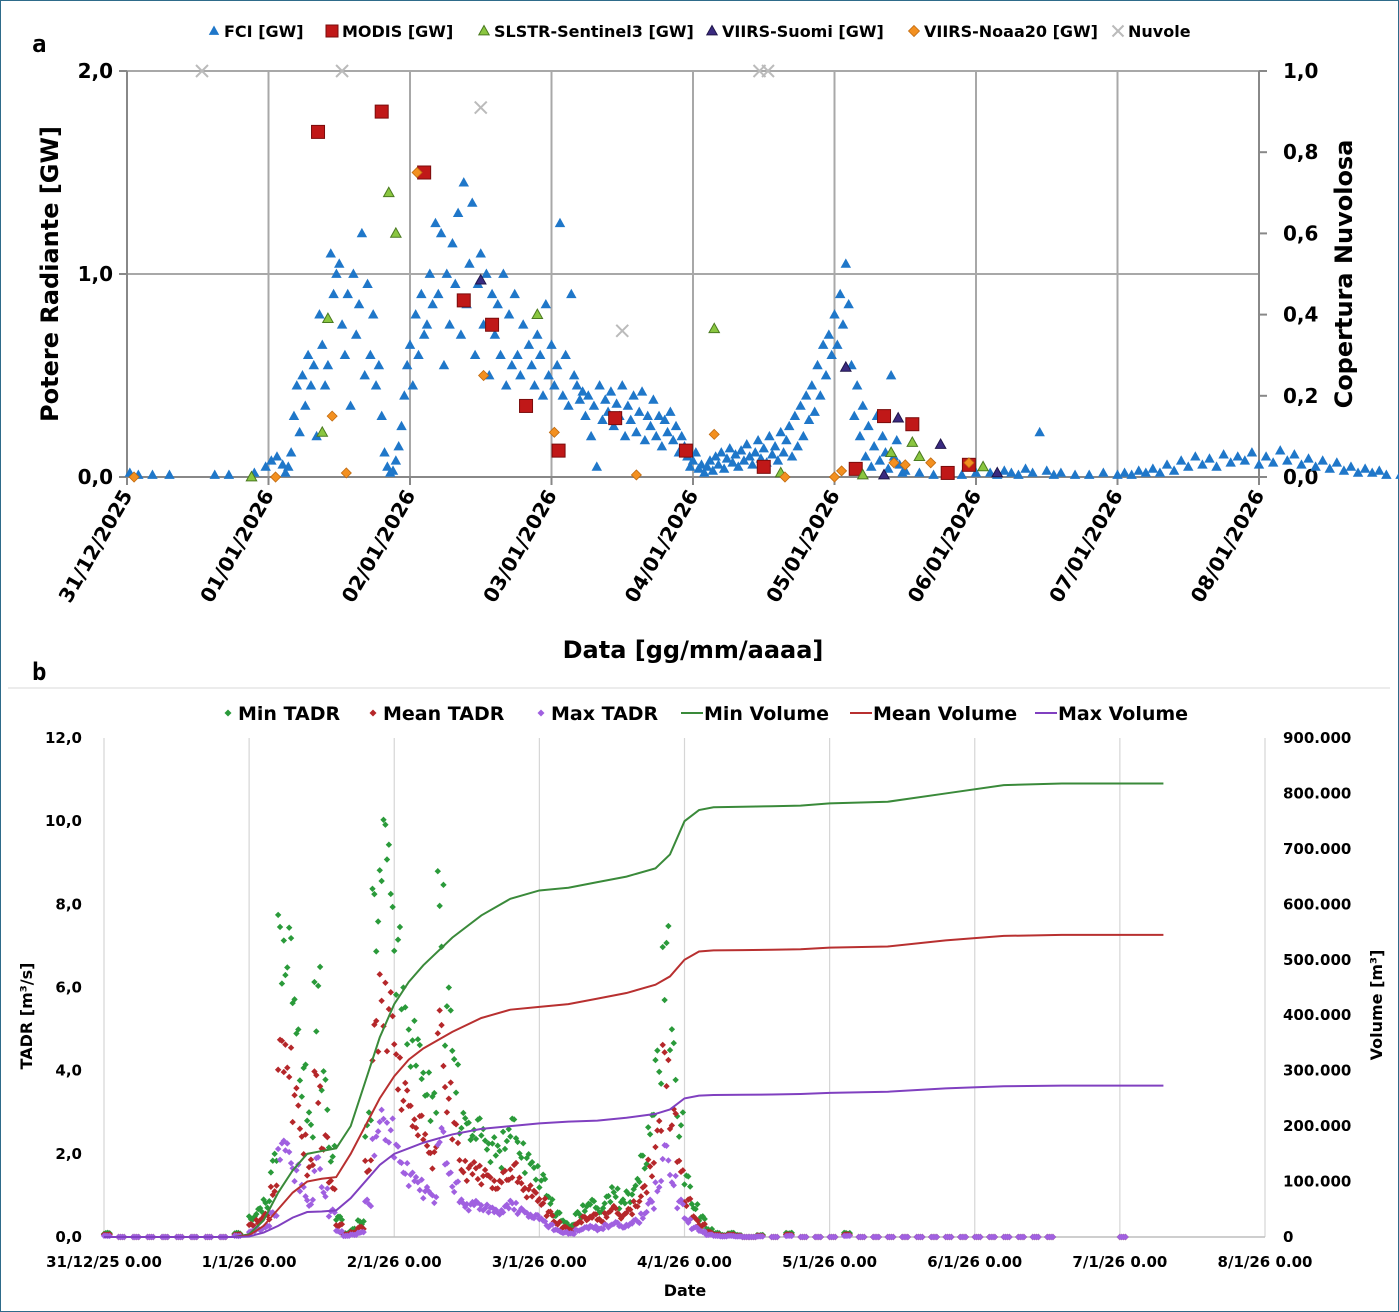 This screenshot has height=1312, width=1399. Describe the element at coordinates (945, 714) in the screenshot. I see `legend-label: Mean Volume` at that location.